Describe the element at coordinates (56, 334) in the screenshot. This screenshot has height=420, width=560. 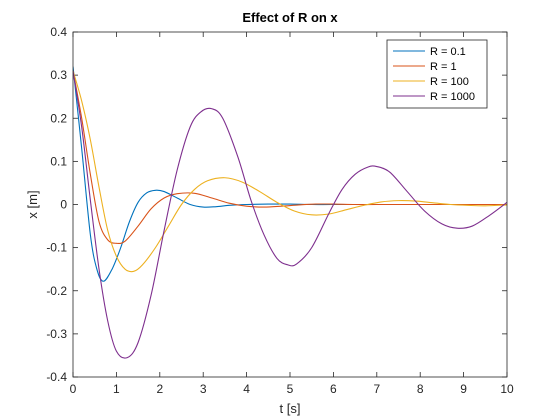
I see `y-tick-label: -0.3` at that location.